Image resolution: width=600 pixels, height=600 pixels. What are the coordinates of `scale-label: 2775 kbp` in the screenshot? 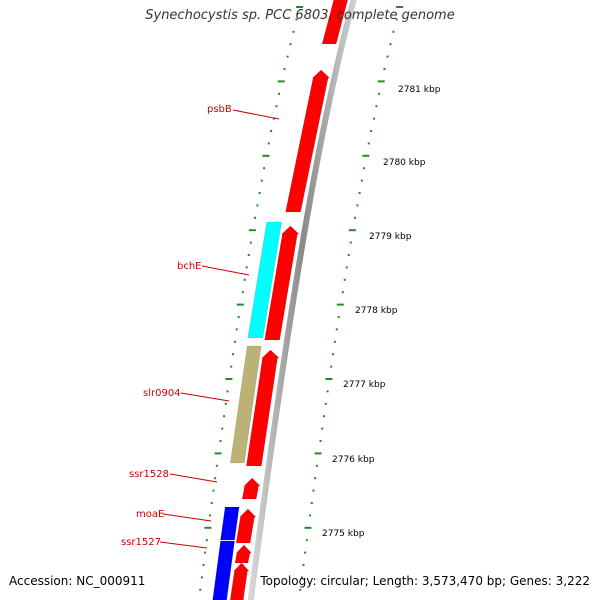 It's located at (343, 534).